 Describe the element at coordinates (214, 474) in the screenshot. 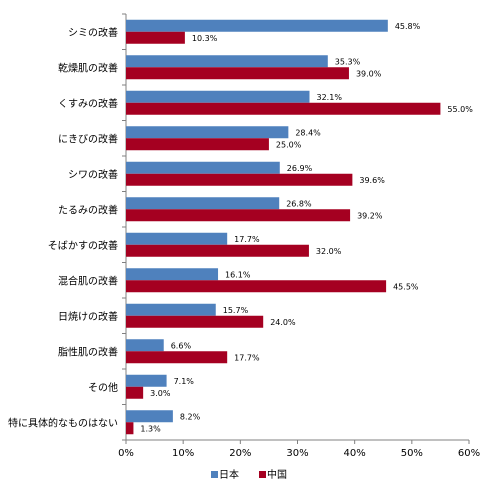

I see `legend-swatch-japan` at that location.